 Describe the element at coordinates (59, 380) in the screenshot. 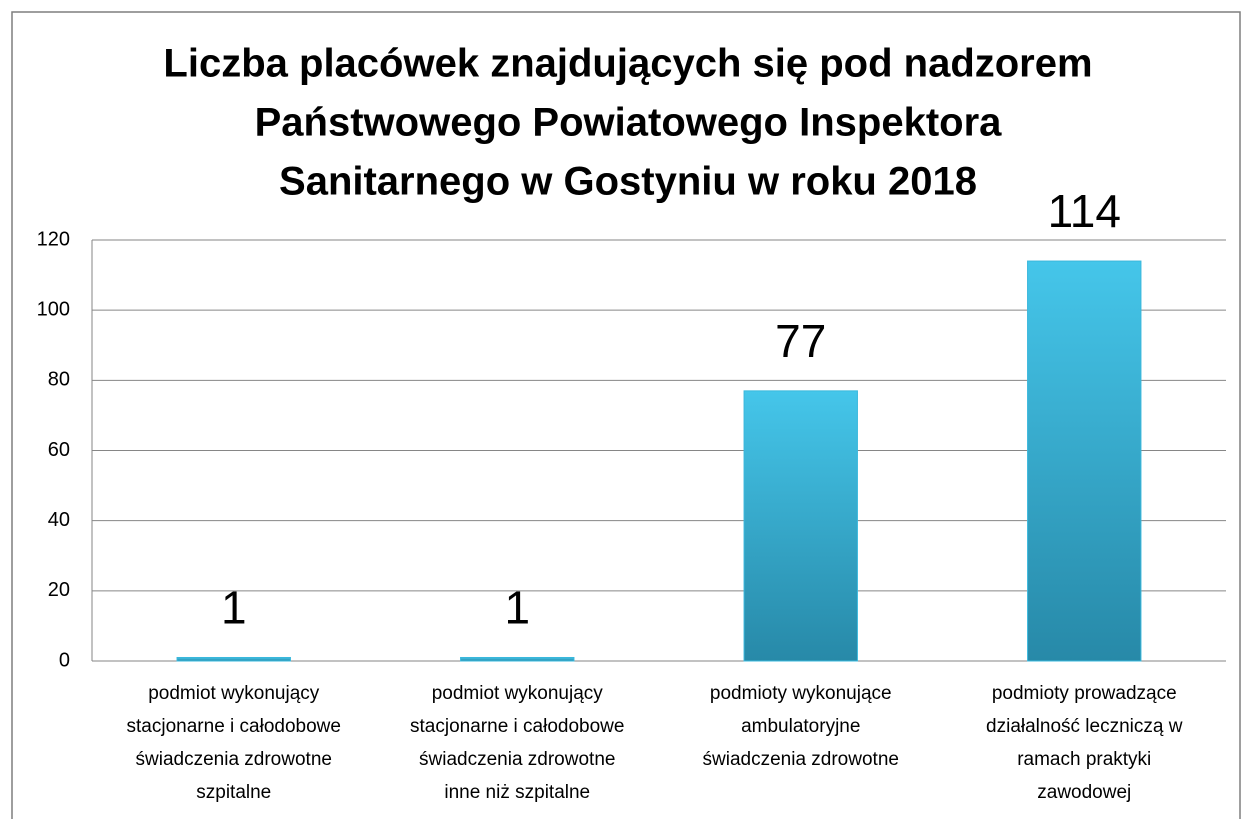

I see `y-tick-label: 80` at that location.